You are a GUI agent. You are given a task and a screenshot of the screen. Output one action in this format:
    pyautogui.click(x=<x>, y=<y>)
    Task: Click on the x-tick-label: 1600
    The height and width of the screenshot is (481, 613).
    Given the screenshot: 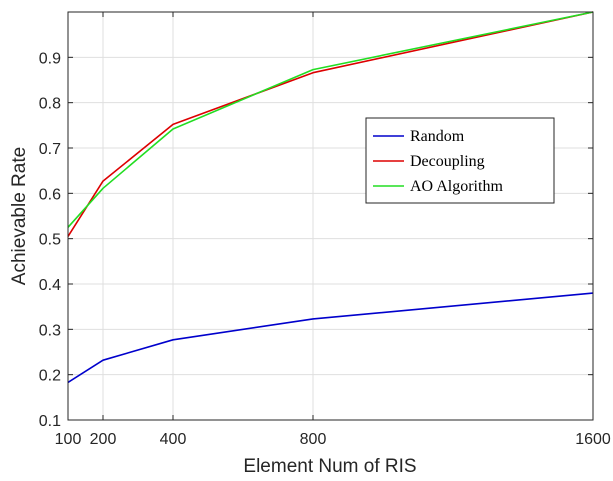 What is the action you would take?
    pyautogui.click(x=593, y=439)
    